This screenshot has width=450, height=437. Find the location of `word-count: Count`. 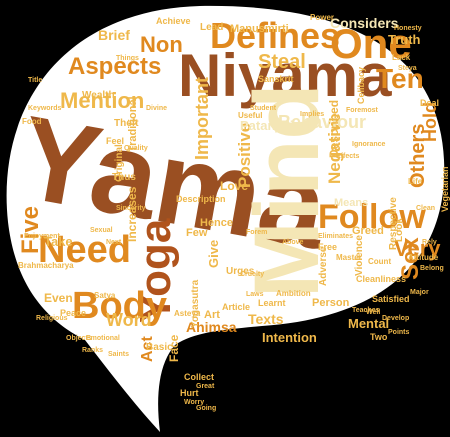

word-count: Count is located at coordinates (379, 261).